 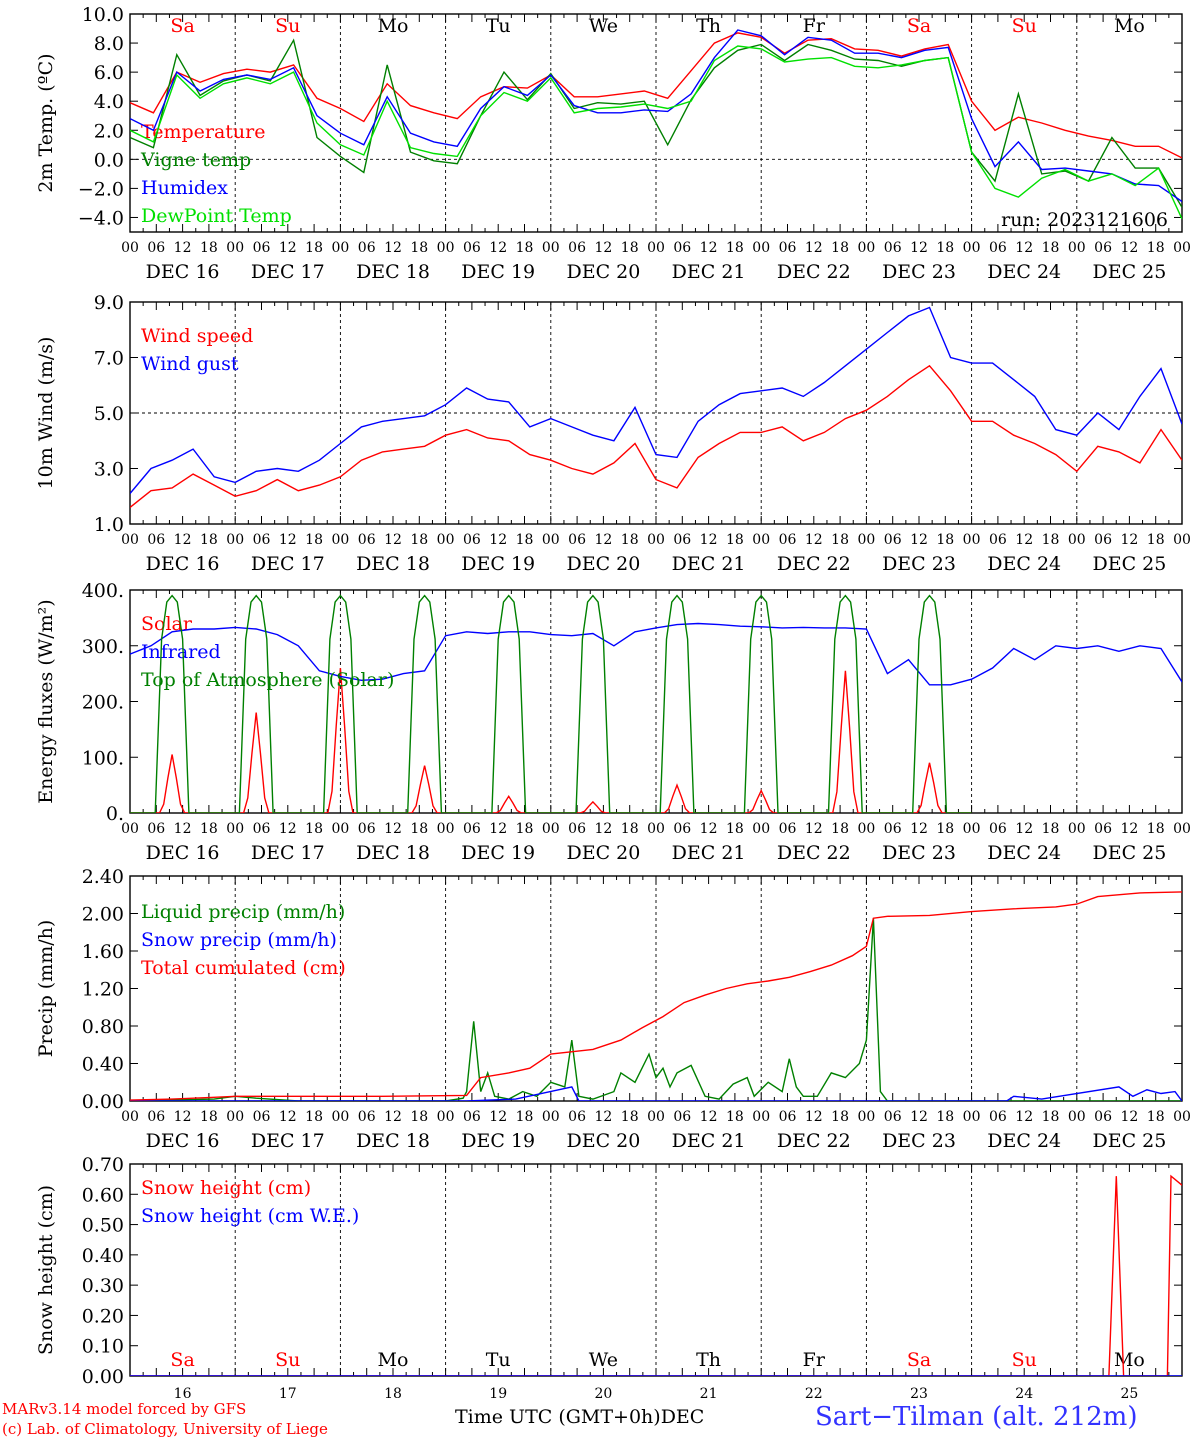 I want to click on series-line-solar, so click(x=551, y=740).